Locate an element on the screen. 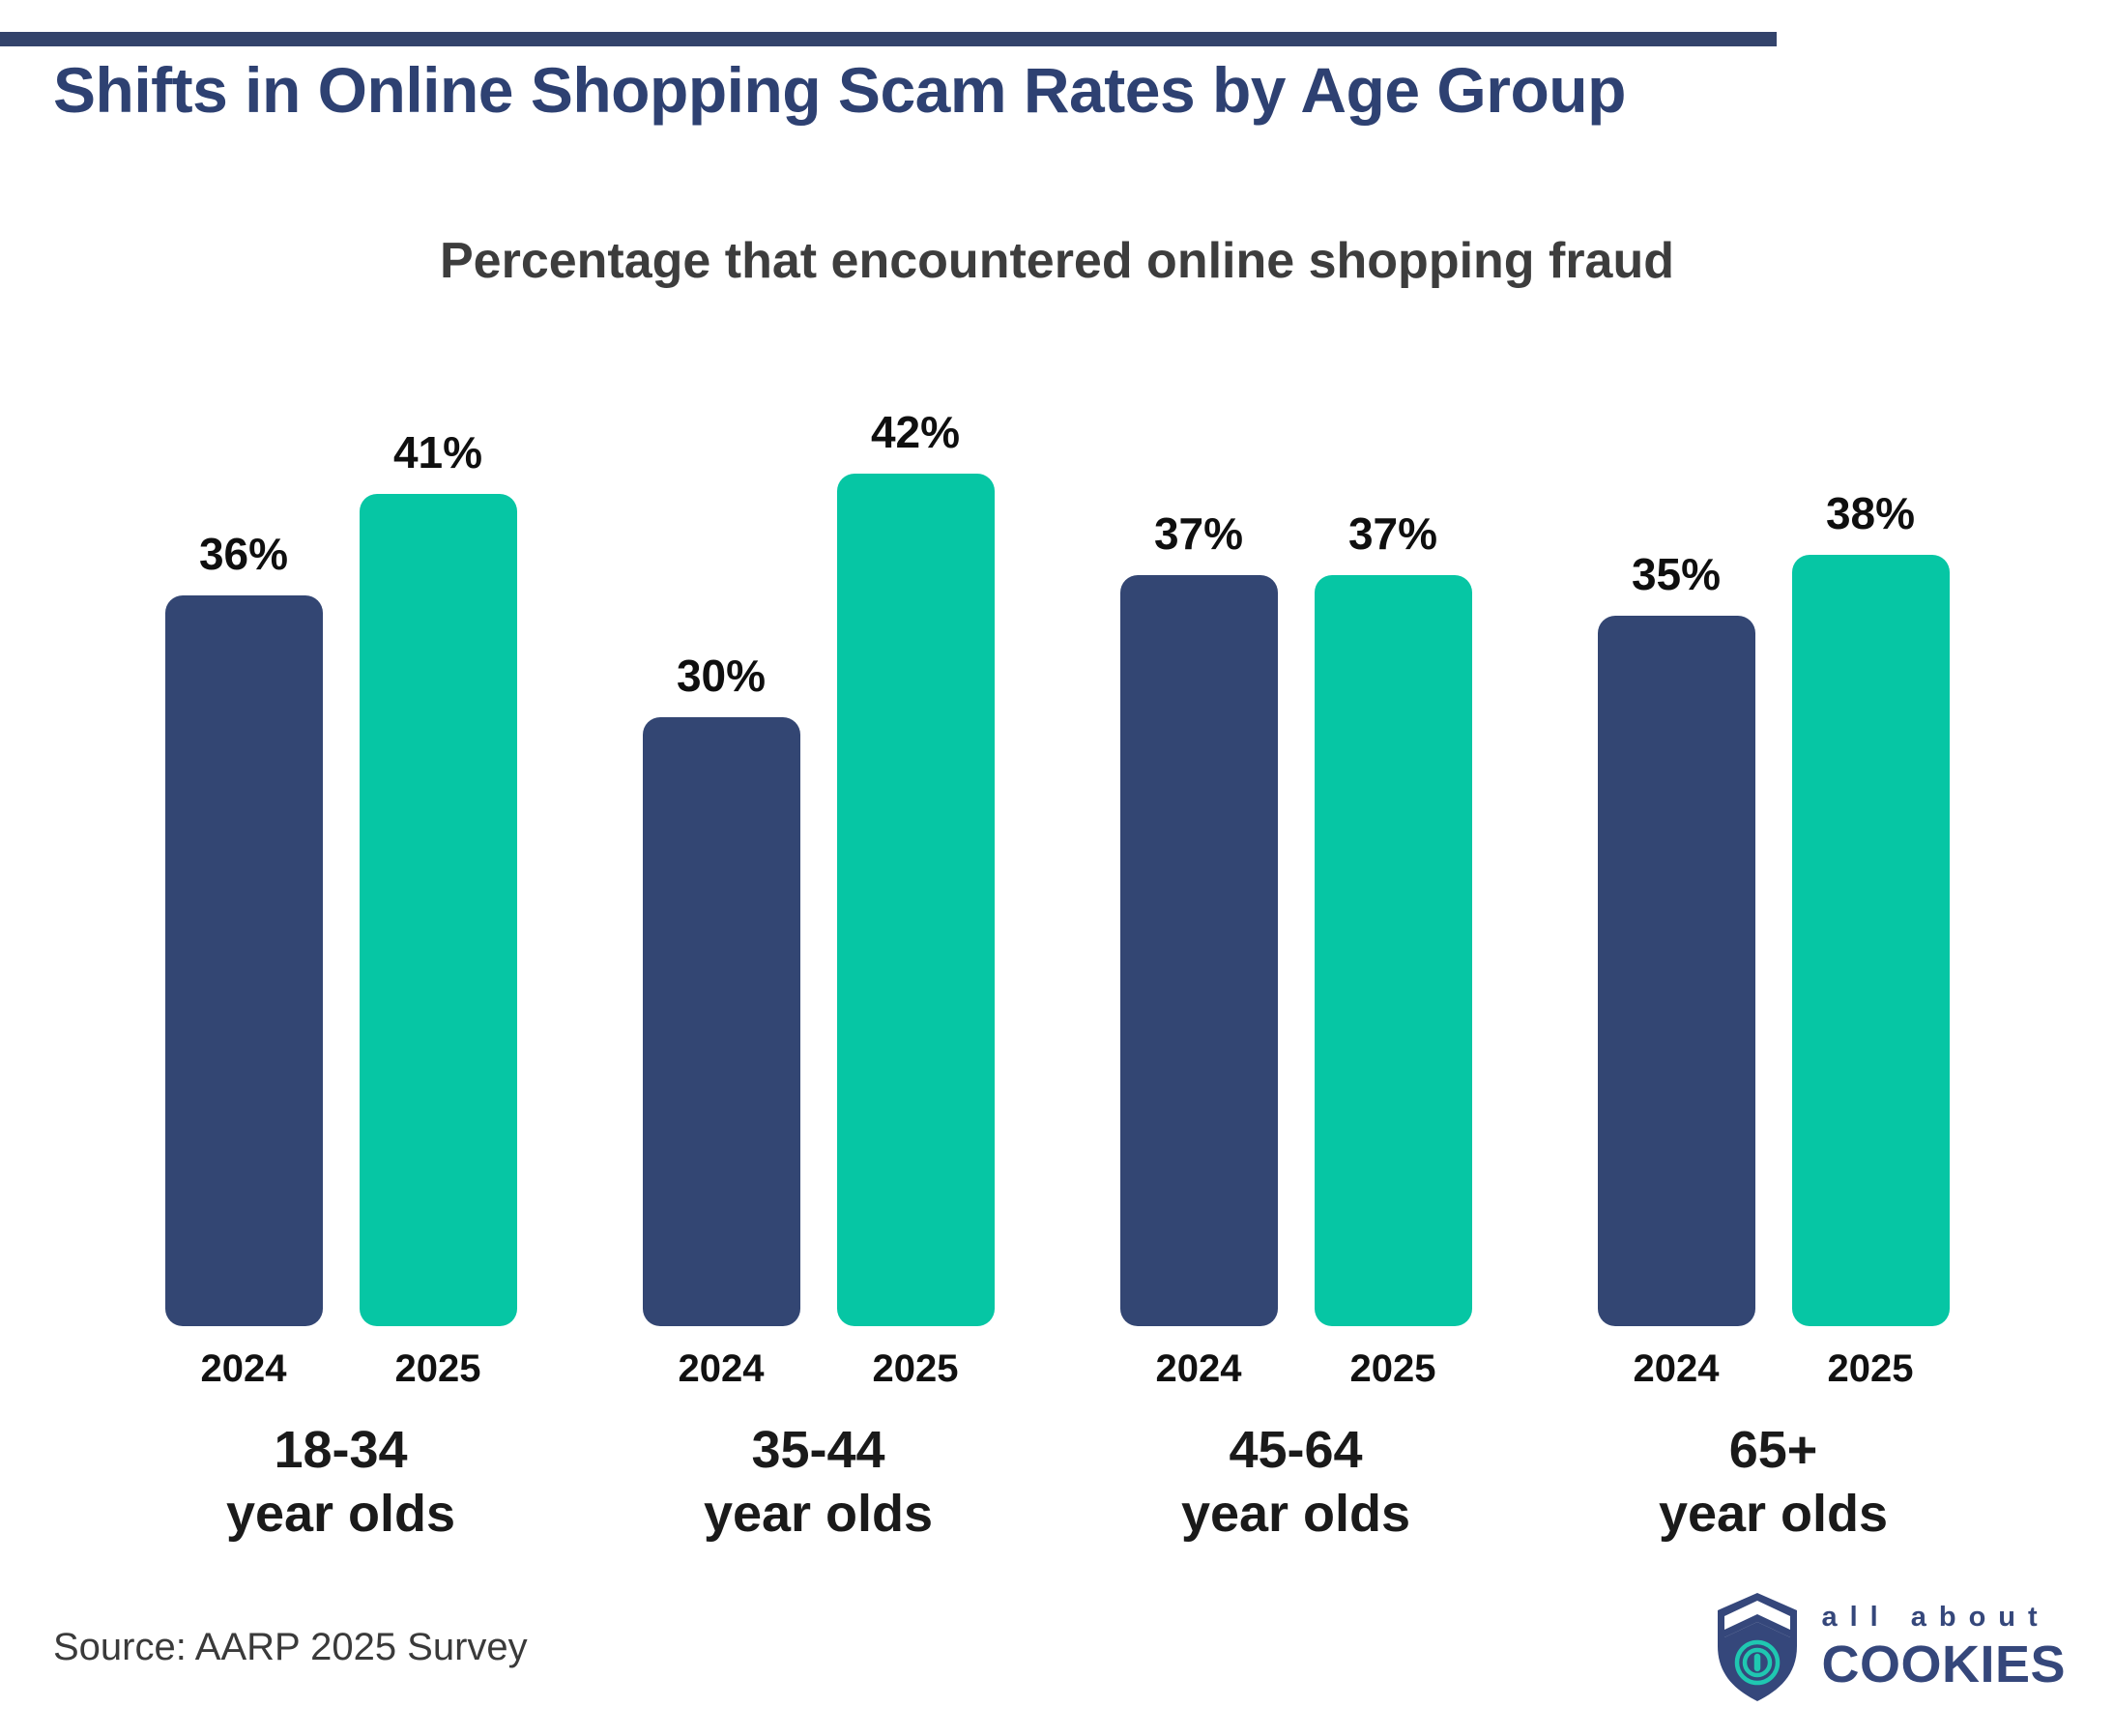  bar-wrap-2024-18-34: 36% 2024 is located at coordinates (243, 960).